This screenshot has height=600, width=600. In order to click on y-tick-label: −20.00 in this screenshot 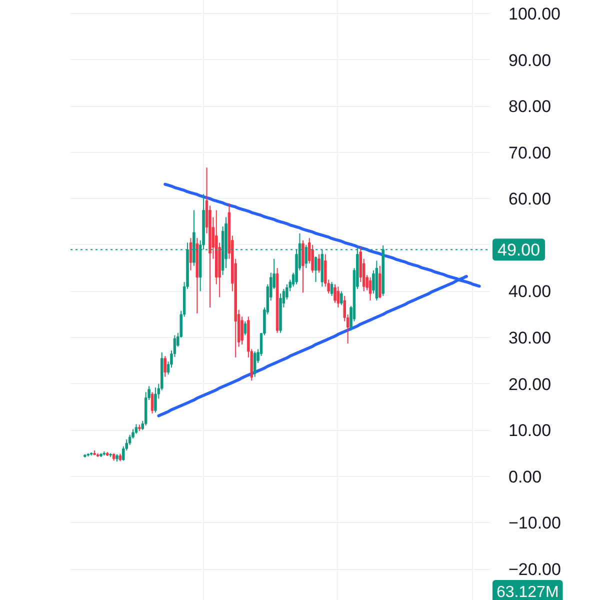, I will do `click(534, 570)`.